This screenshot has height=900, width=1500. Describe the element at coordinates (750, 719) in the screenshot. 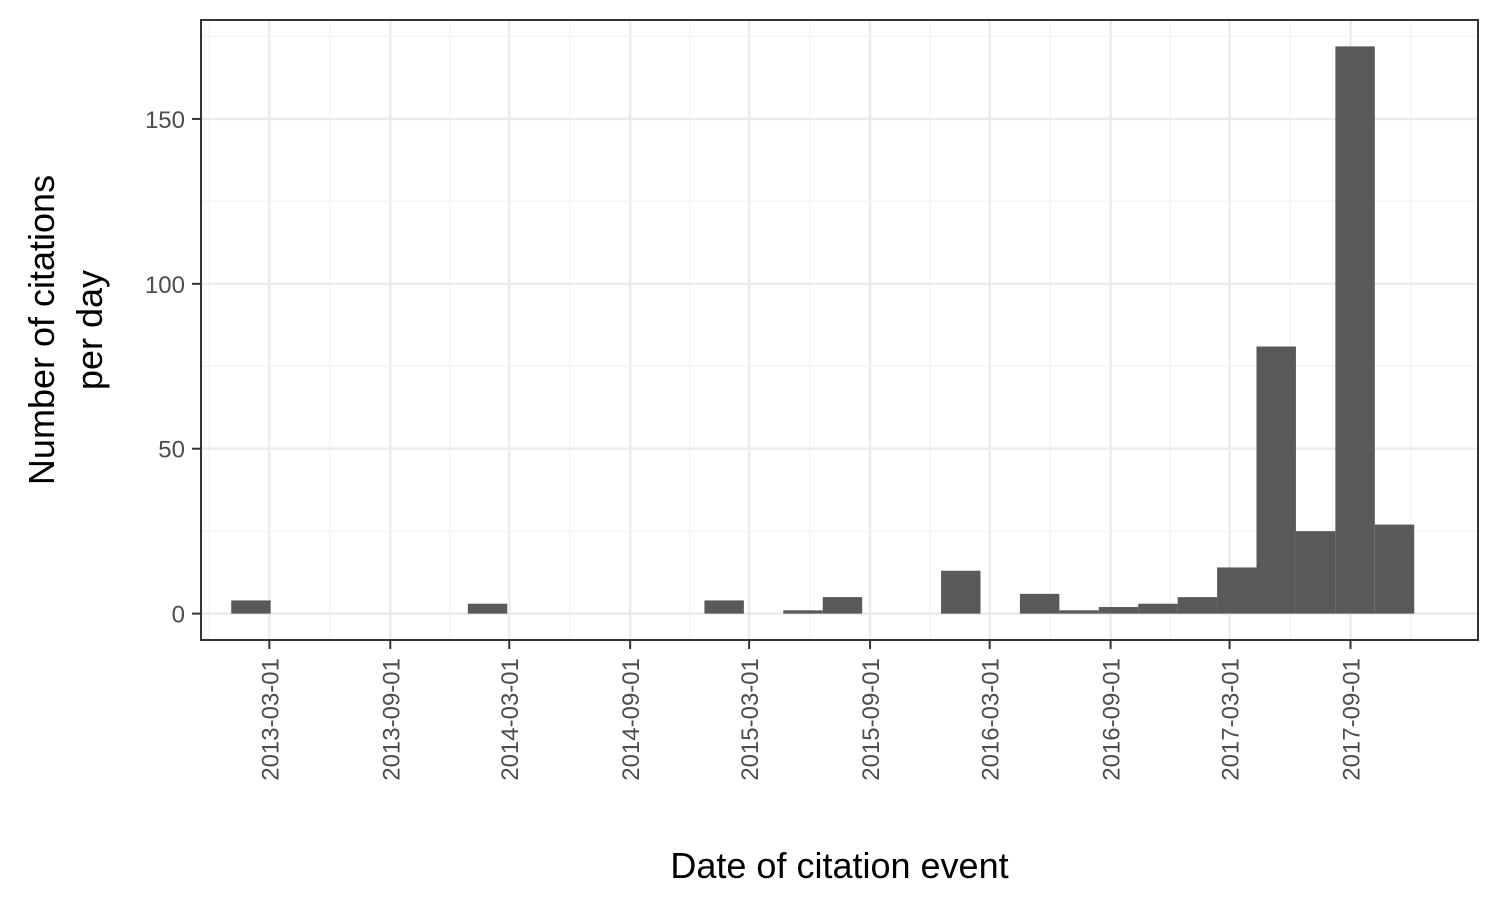

I see `x-tick-label: 2015-03-01` at that location.